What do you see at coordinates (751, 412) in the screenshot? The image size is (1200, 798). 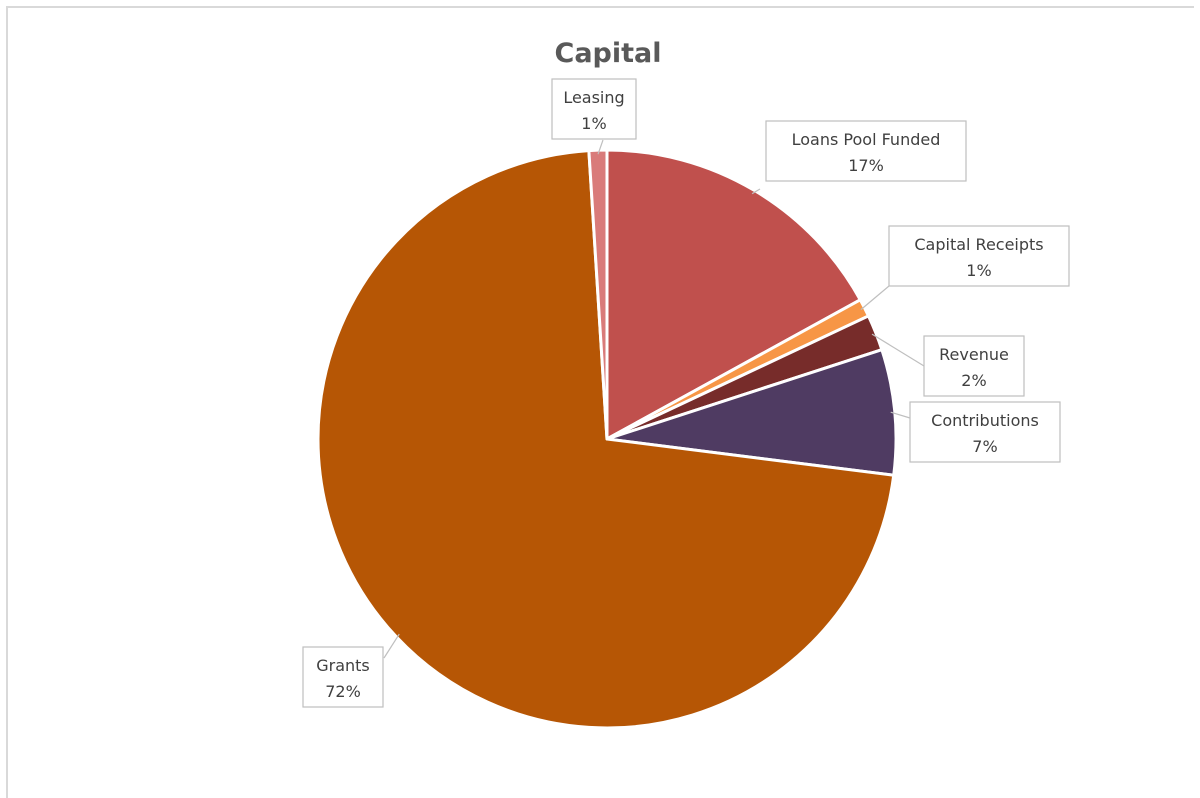 I see `pie-slice-contributions` at bounding box center [751, 412].